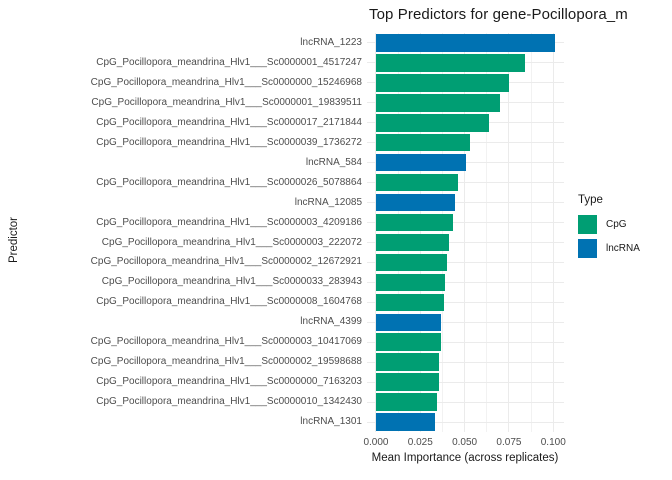  What do you see at coordinates (333, 162) in the screenshot?
I see `y-tick-label: lncRNA_584` at bounding box center [333, 162].